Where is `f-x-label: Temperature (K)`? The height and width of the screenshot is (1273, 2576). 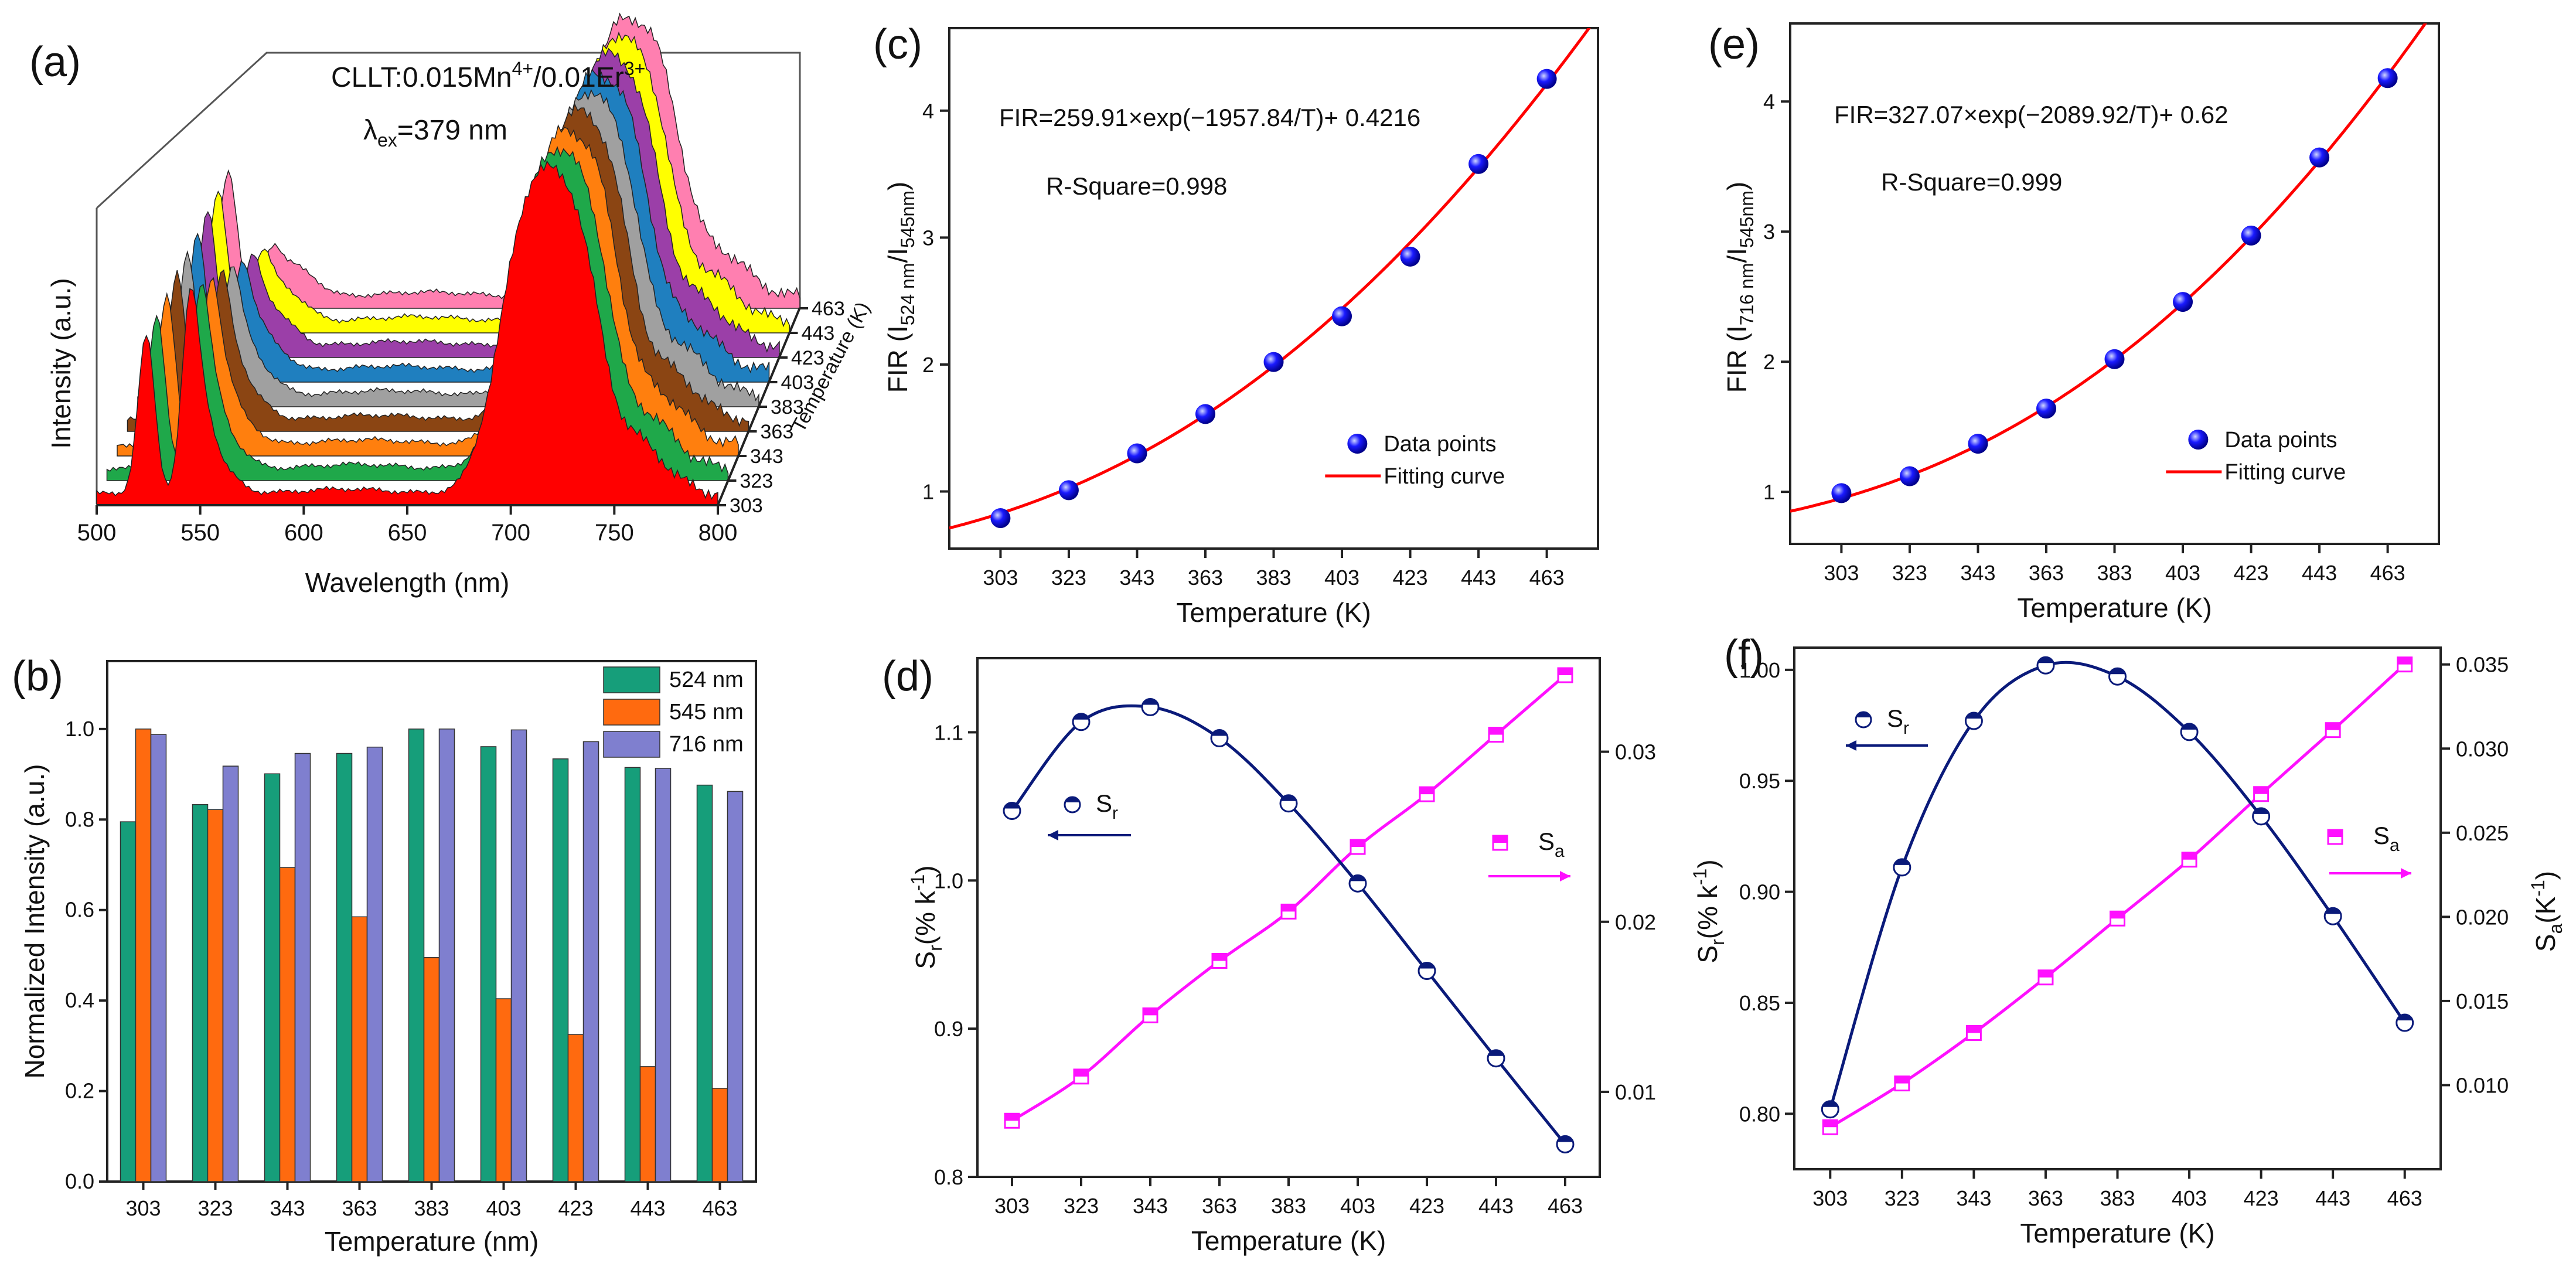
f-x-label: Temperature (K) is located at coordinates (2117, 1233).